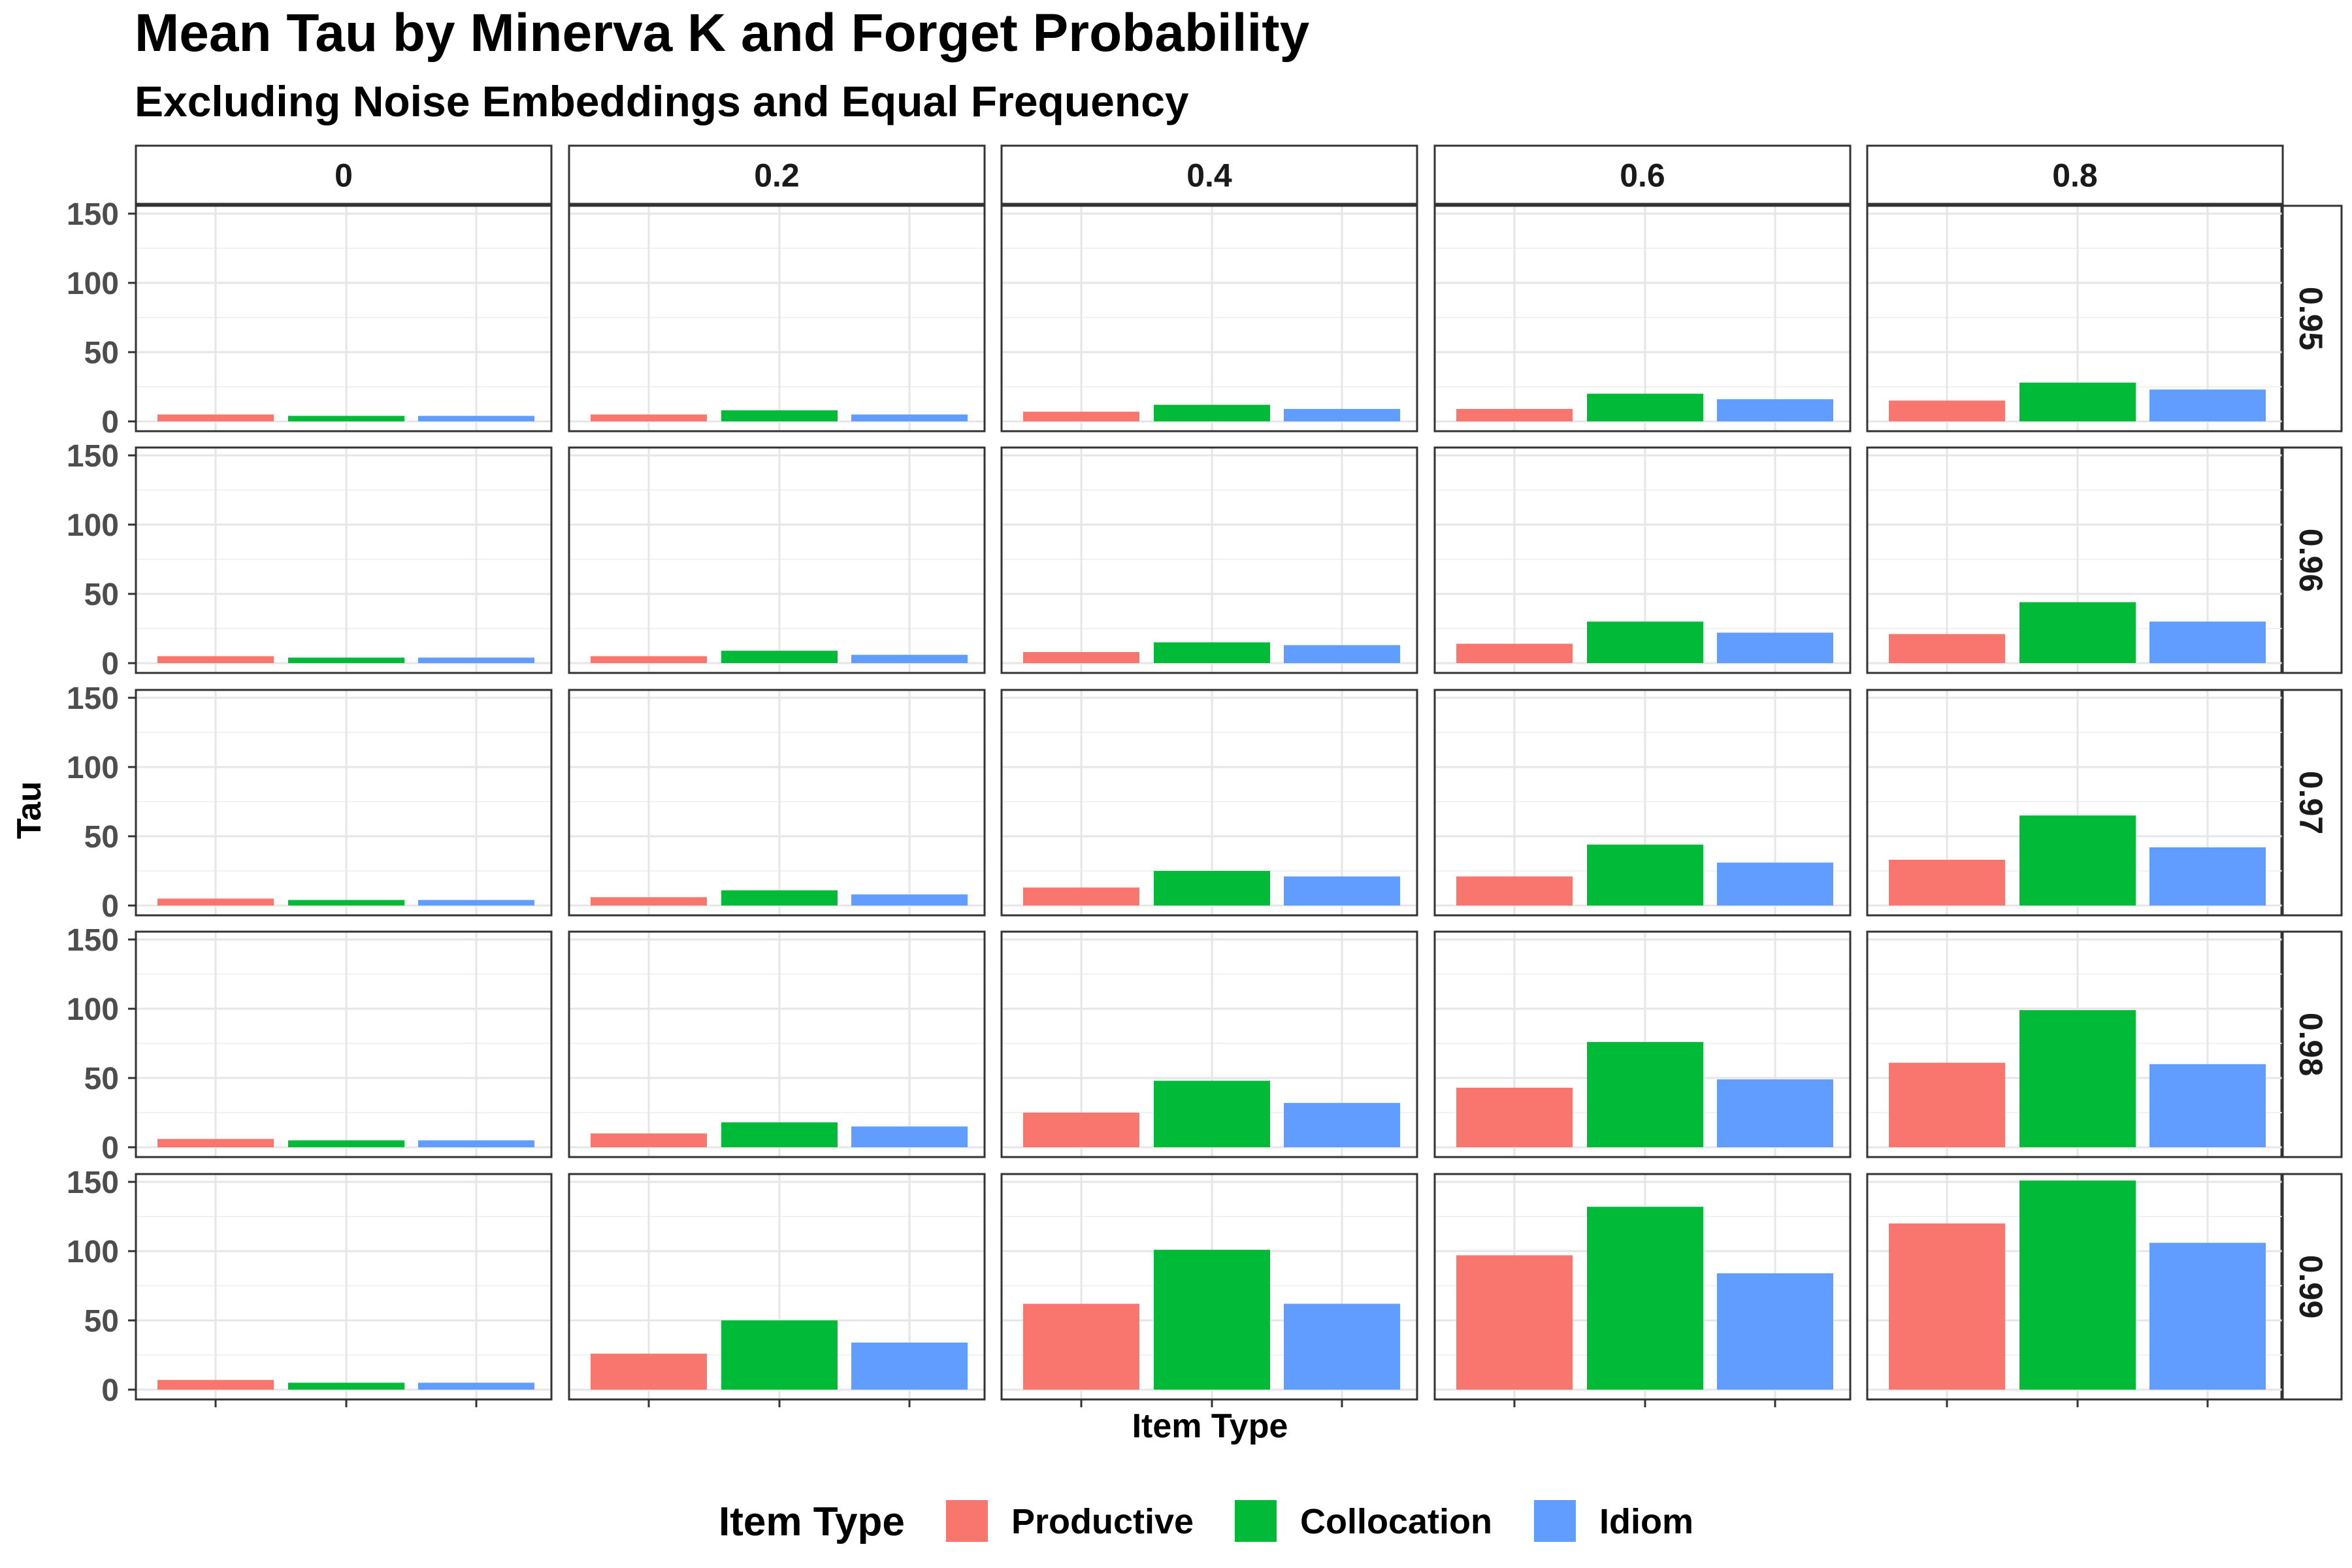  What do you see at coordinates (1555, 1521) in the screenshot?
I see `legend-key-idiom` at bounding box center [1555, 1521].